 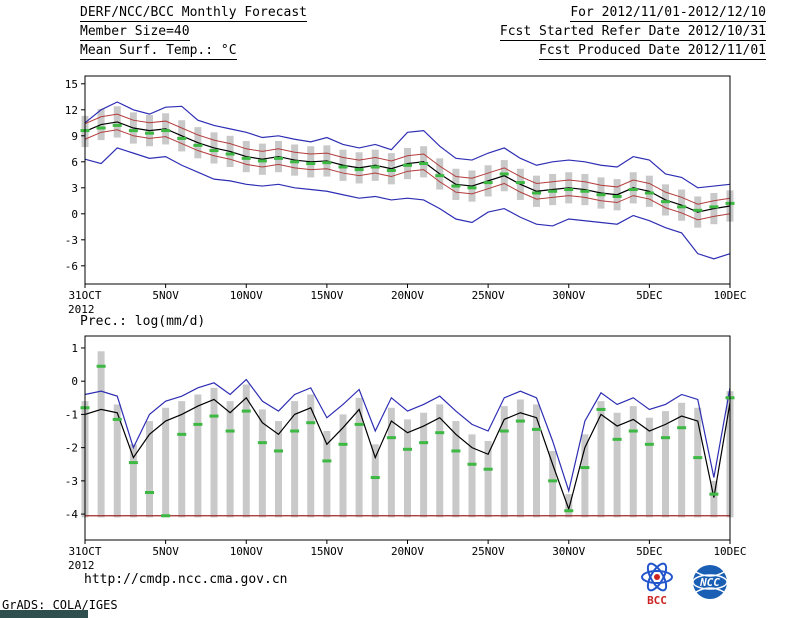 I want to click on grads-credit: GrADS: COLA/IGES, so click(x=60, y=605).